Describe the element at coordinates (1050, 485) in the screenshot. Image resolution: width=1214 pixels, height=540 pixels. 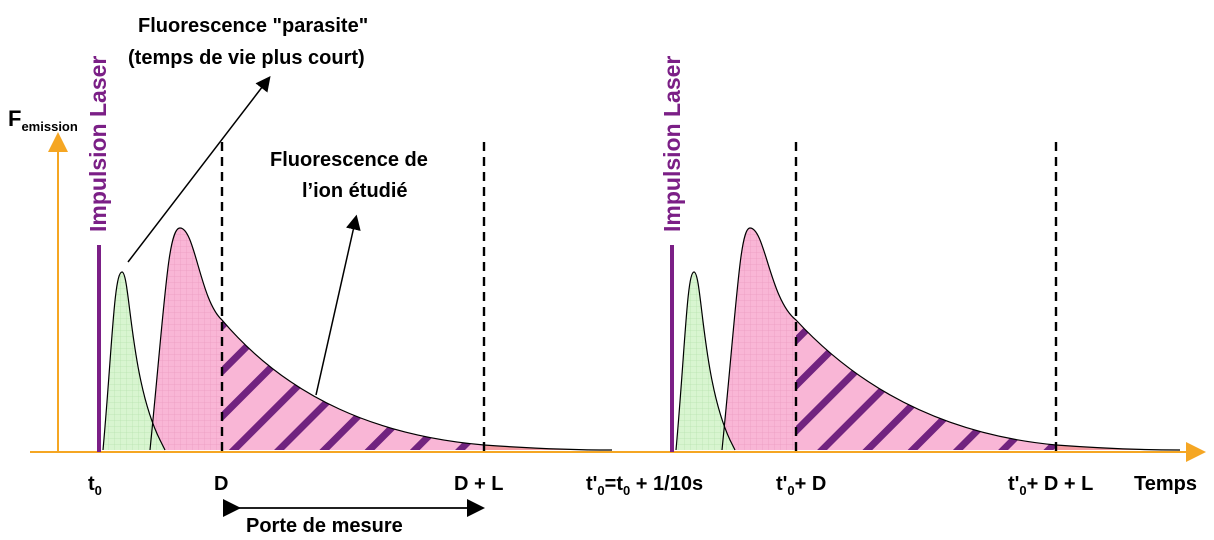
I see `tick-t0-prime-d-plus-l: t'0+ D + L` at that location.